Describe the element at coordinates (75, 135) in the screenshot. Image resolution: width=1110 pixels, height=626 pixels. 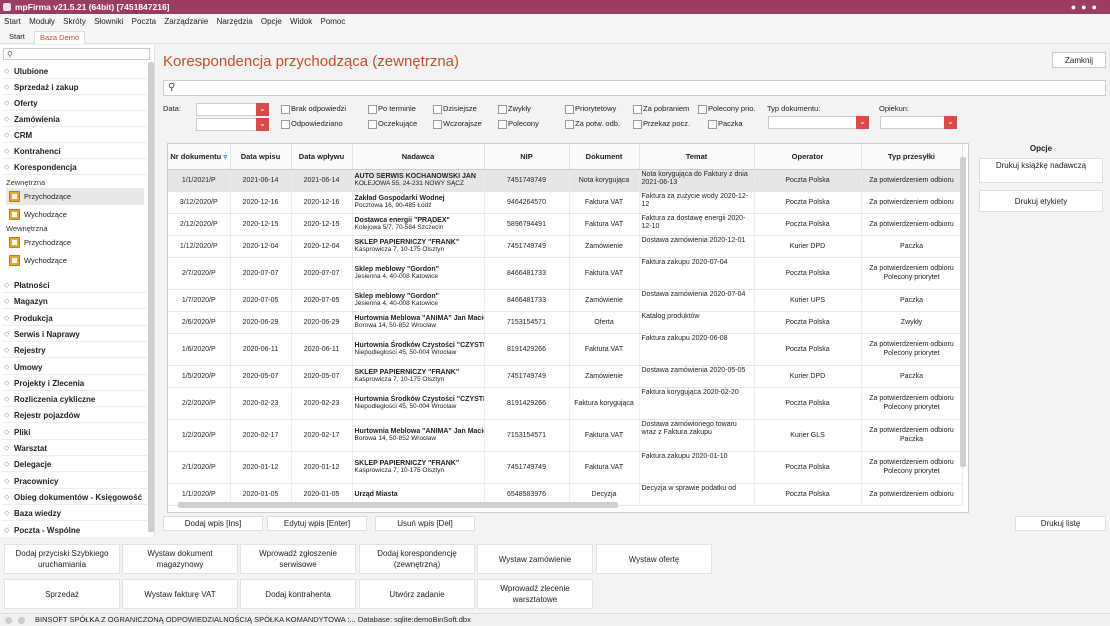
I see `sidebar-item-4: ◇ CRM` at that location.